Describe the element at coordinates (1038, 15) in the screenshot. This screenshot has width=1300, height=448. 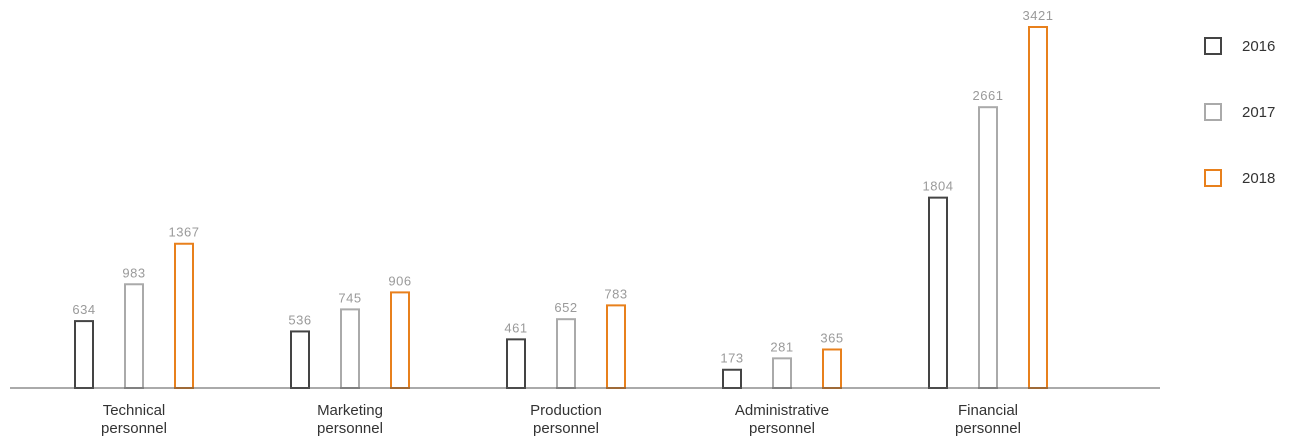
I see `value-label: 3421` at that location.